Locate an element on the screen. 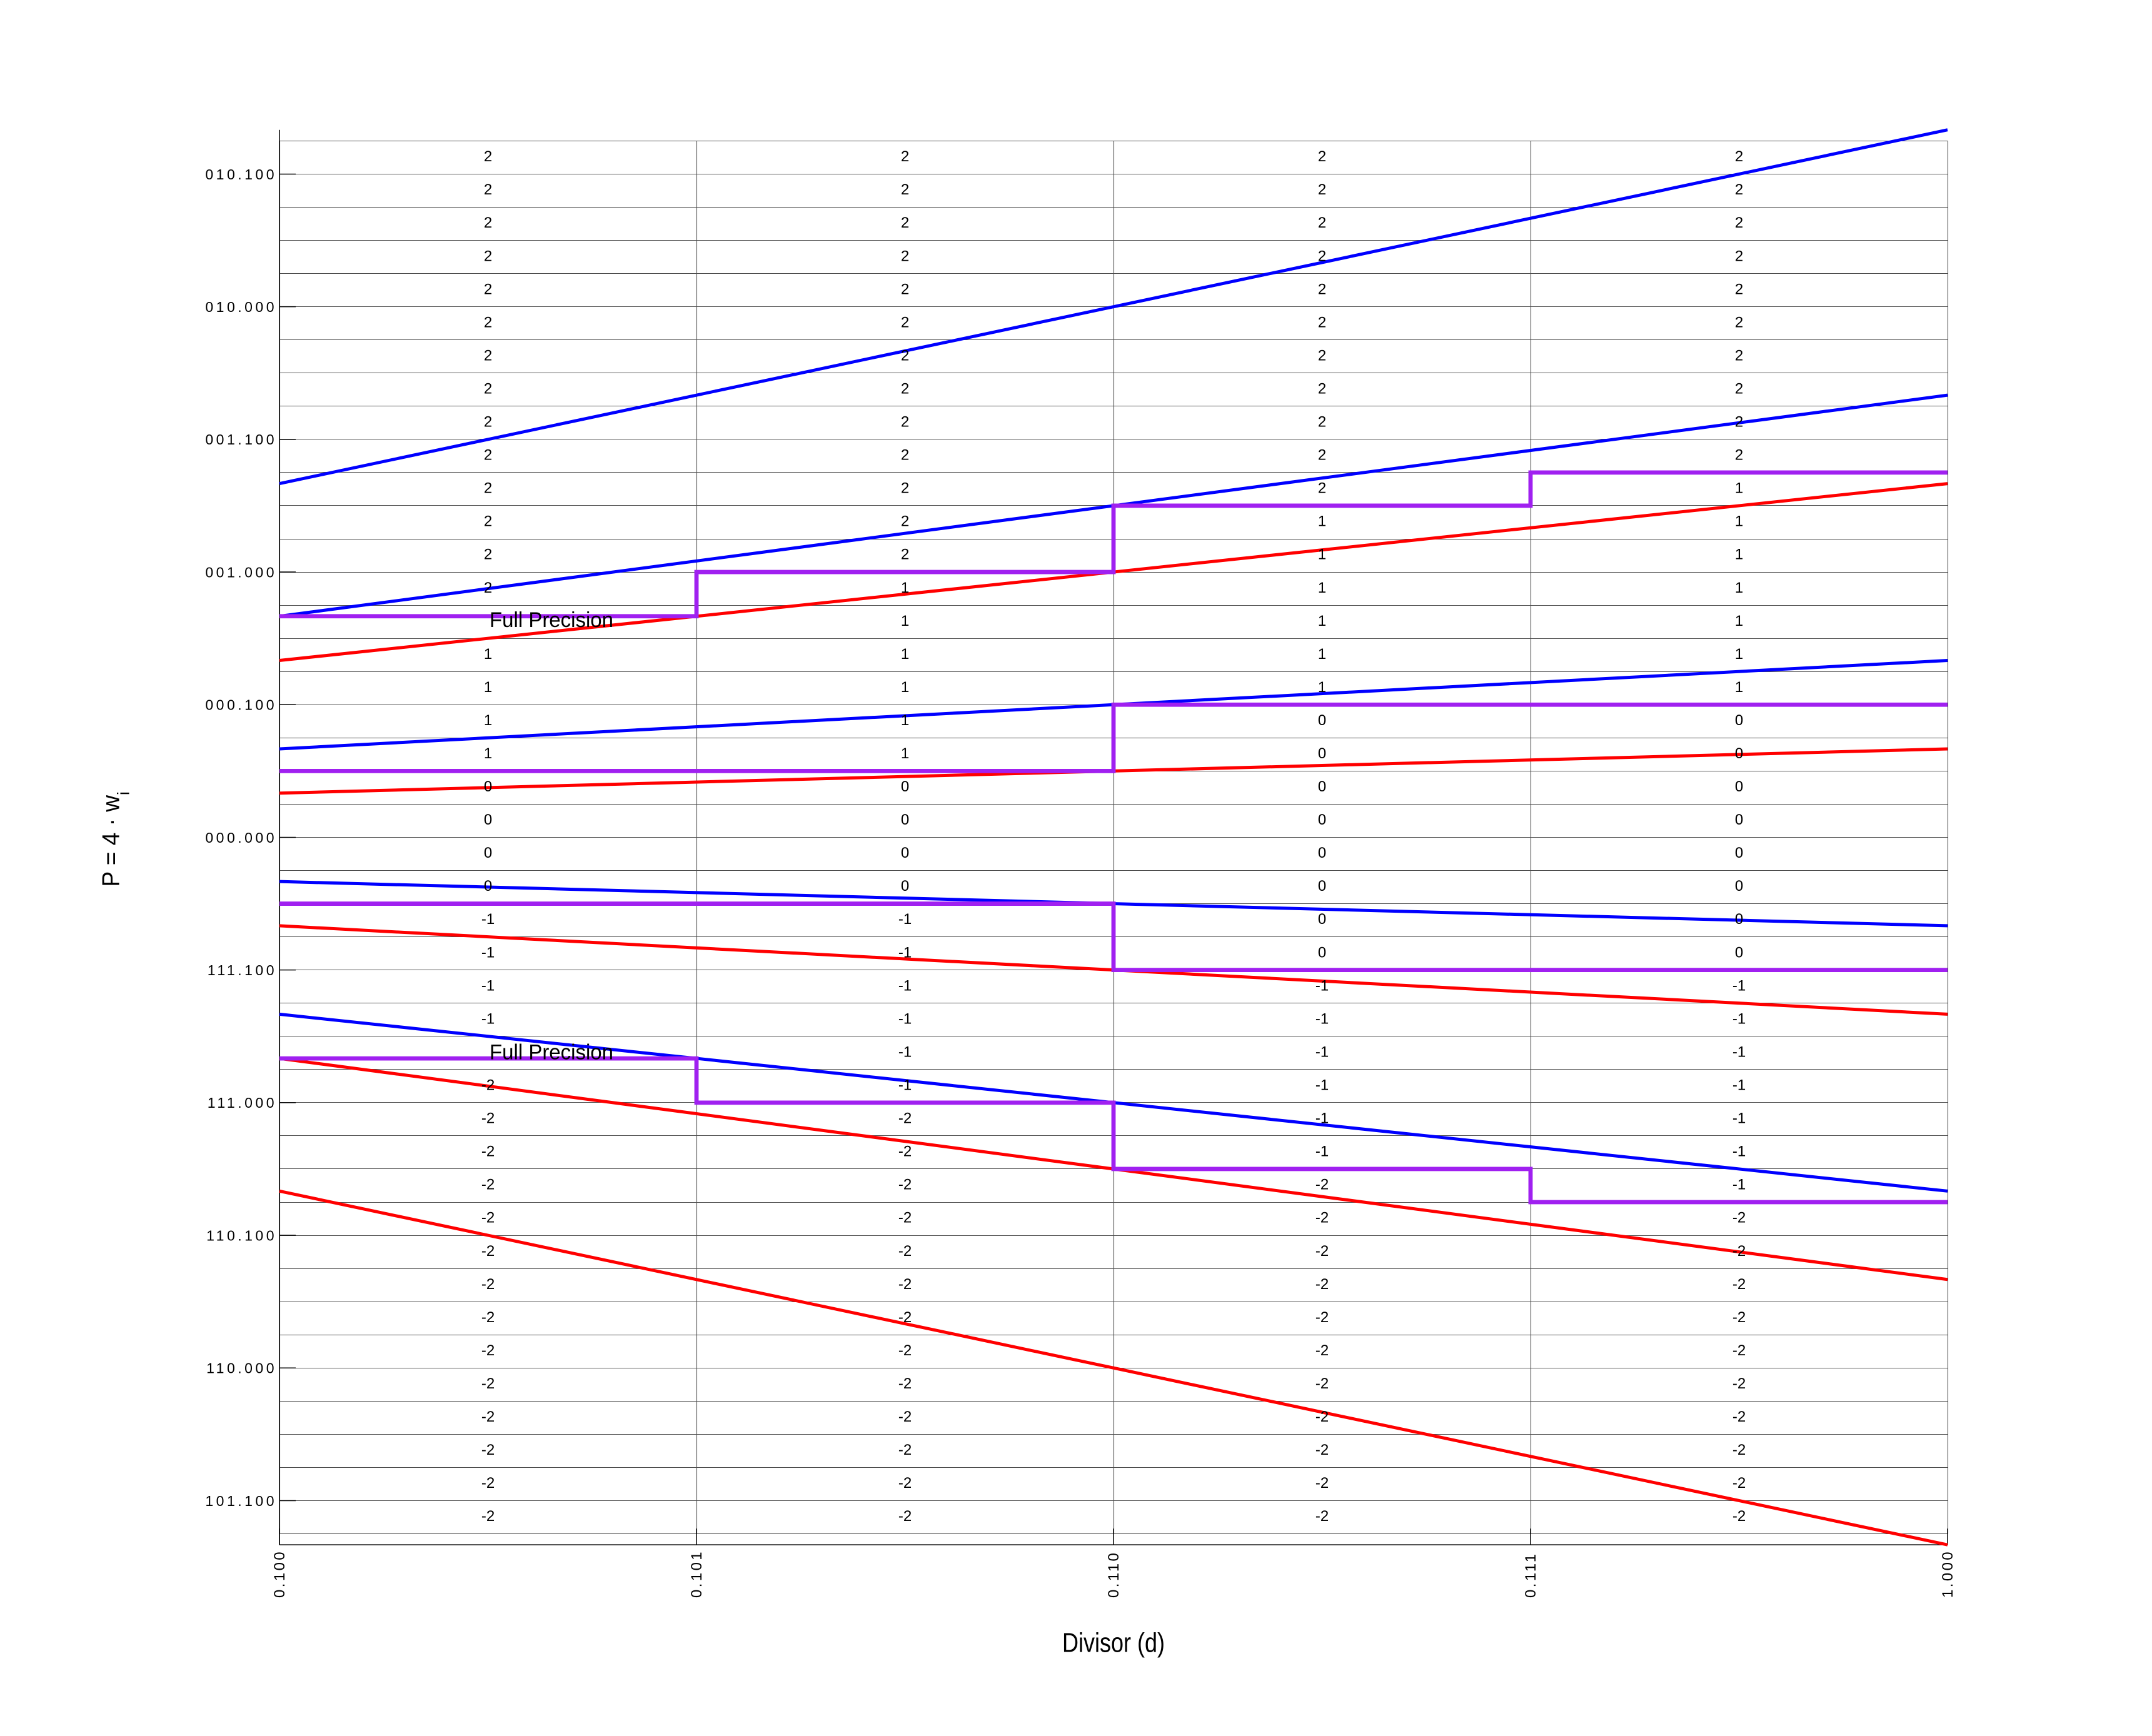 The height and width of the screenshot is (1736, 2152). svg-text: 1.000 is located at coordinates (1947, 1574).